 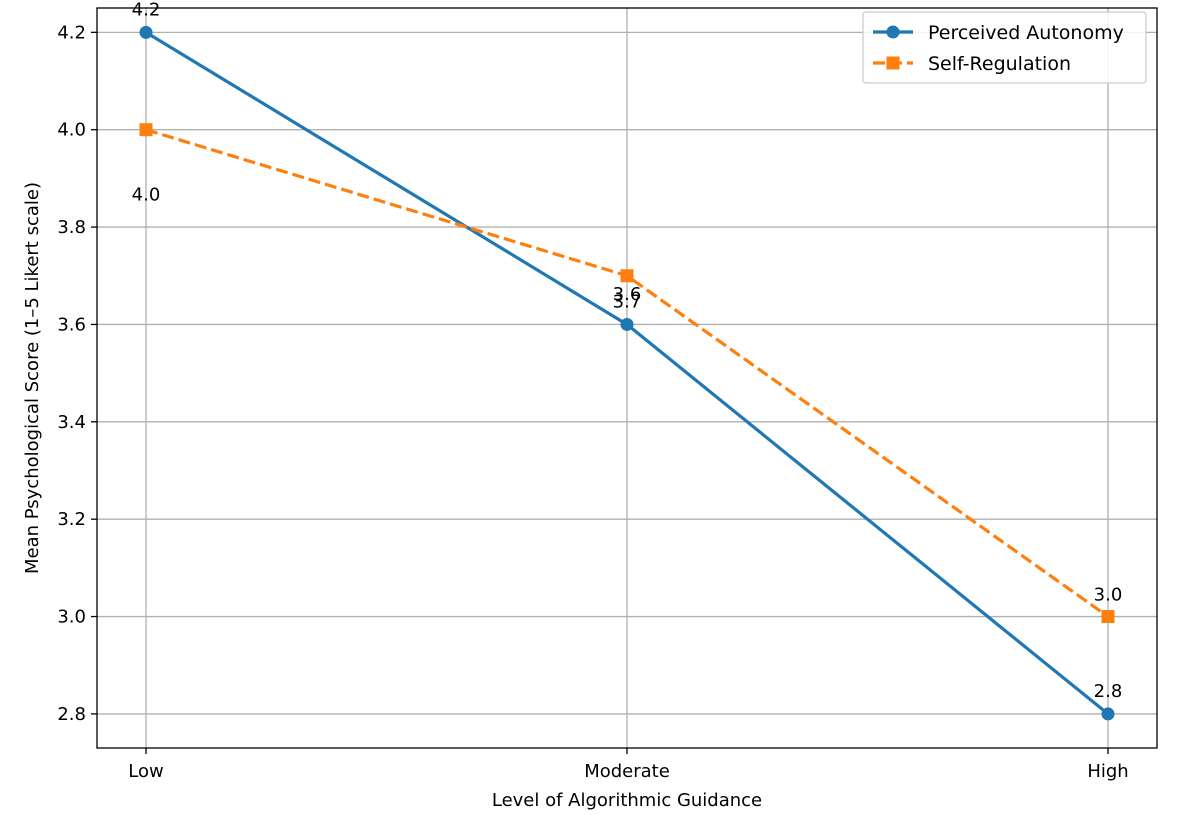 What do you see at coordinates (1107, 771) in the screenshot?
I see `x-tick-label: High` at bounding box center [1107, 771].